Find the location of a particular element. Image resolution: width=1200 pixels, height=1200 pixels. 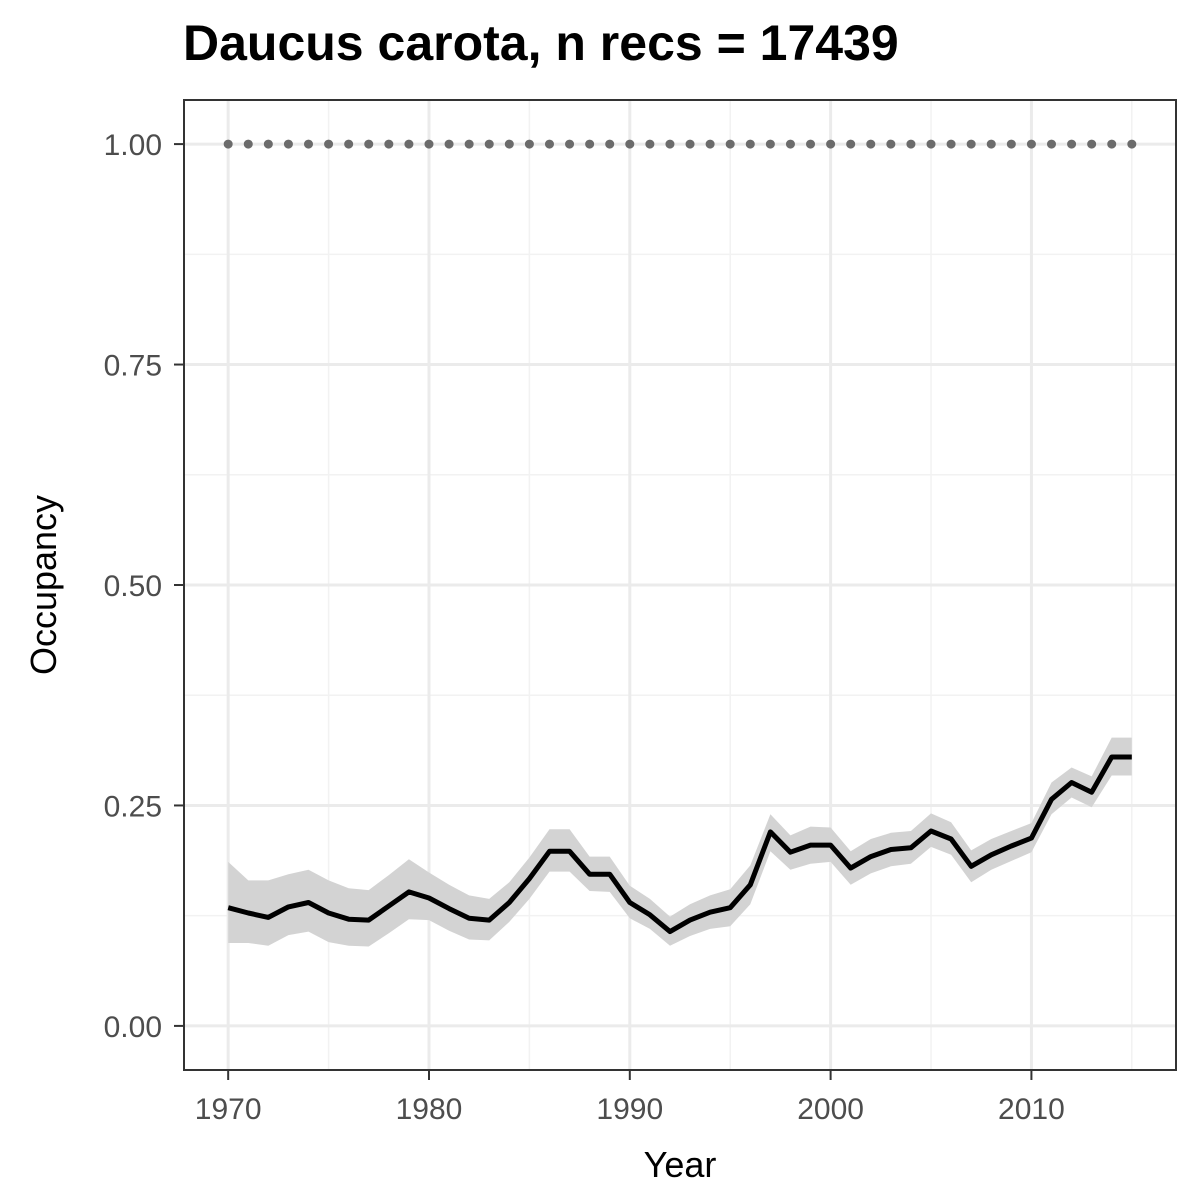

x-tick-label: 1970 is located at coordinates (228, 1109).